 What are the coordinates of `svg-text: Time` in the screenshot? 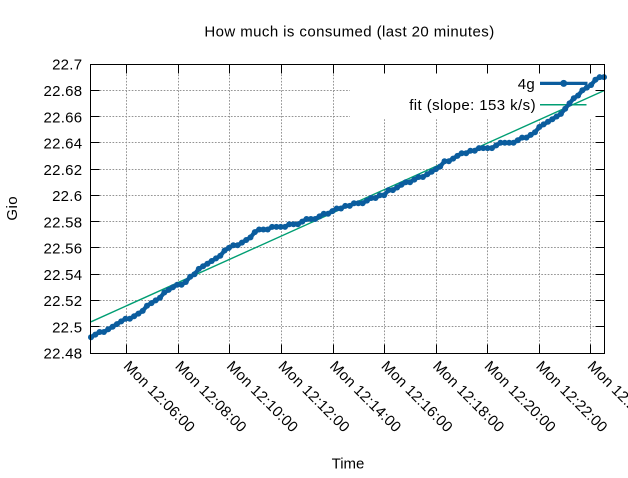 It's located at (348, 463).